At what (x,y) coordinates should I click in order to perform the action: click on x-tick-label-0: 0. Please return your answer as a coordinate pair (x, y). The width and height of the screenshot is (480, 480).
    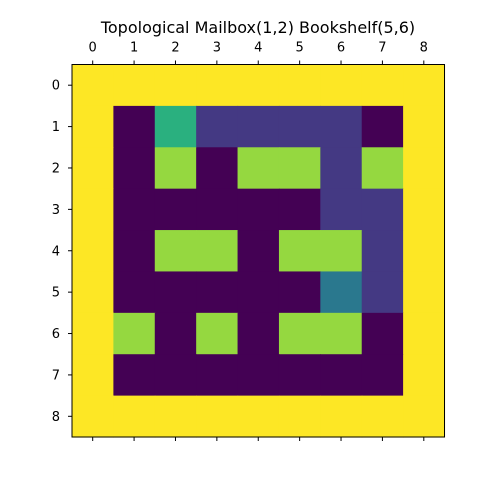
    Looking at the image, I should click on (93, 48).